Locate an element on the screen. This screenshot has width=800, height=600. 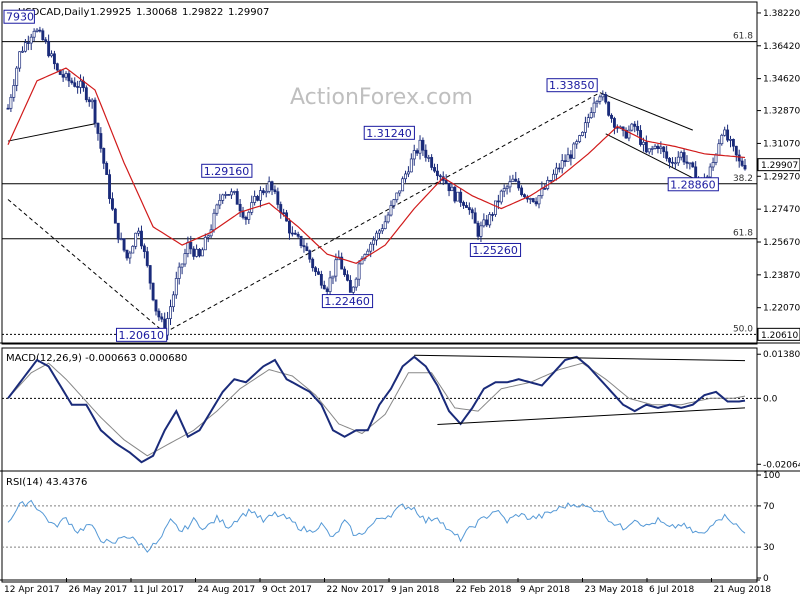
ohlc-value: 1.29925 is located at coordinates (110, 12).